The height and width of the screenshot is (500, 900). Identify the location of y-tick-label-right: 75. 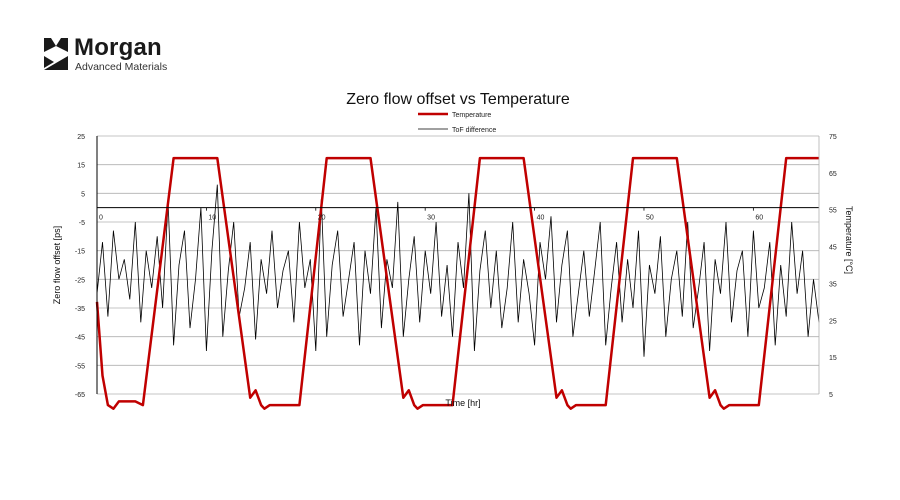
(833, 137).